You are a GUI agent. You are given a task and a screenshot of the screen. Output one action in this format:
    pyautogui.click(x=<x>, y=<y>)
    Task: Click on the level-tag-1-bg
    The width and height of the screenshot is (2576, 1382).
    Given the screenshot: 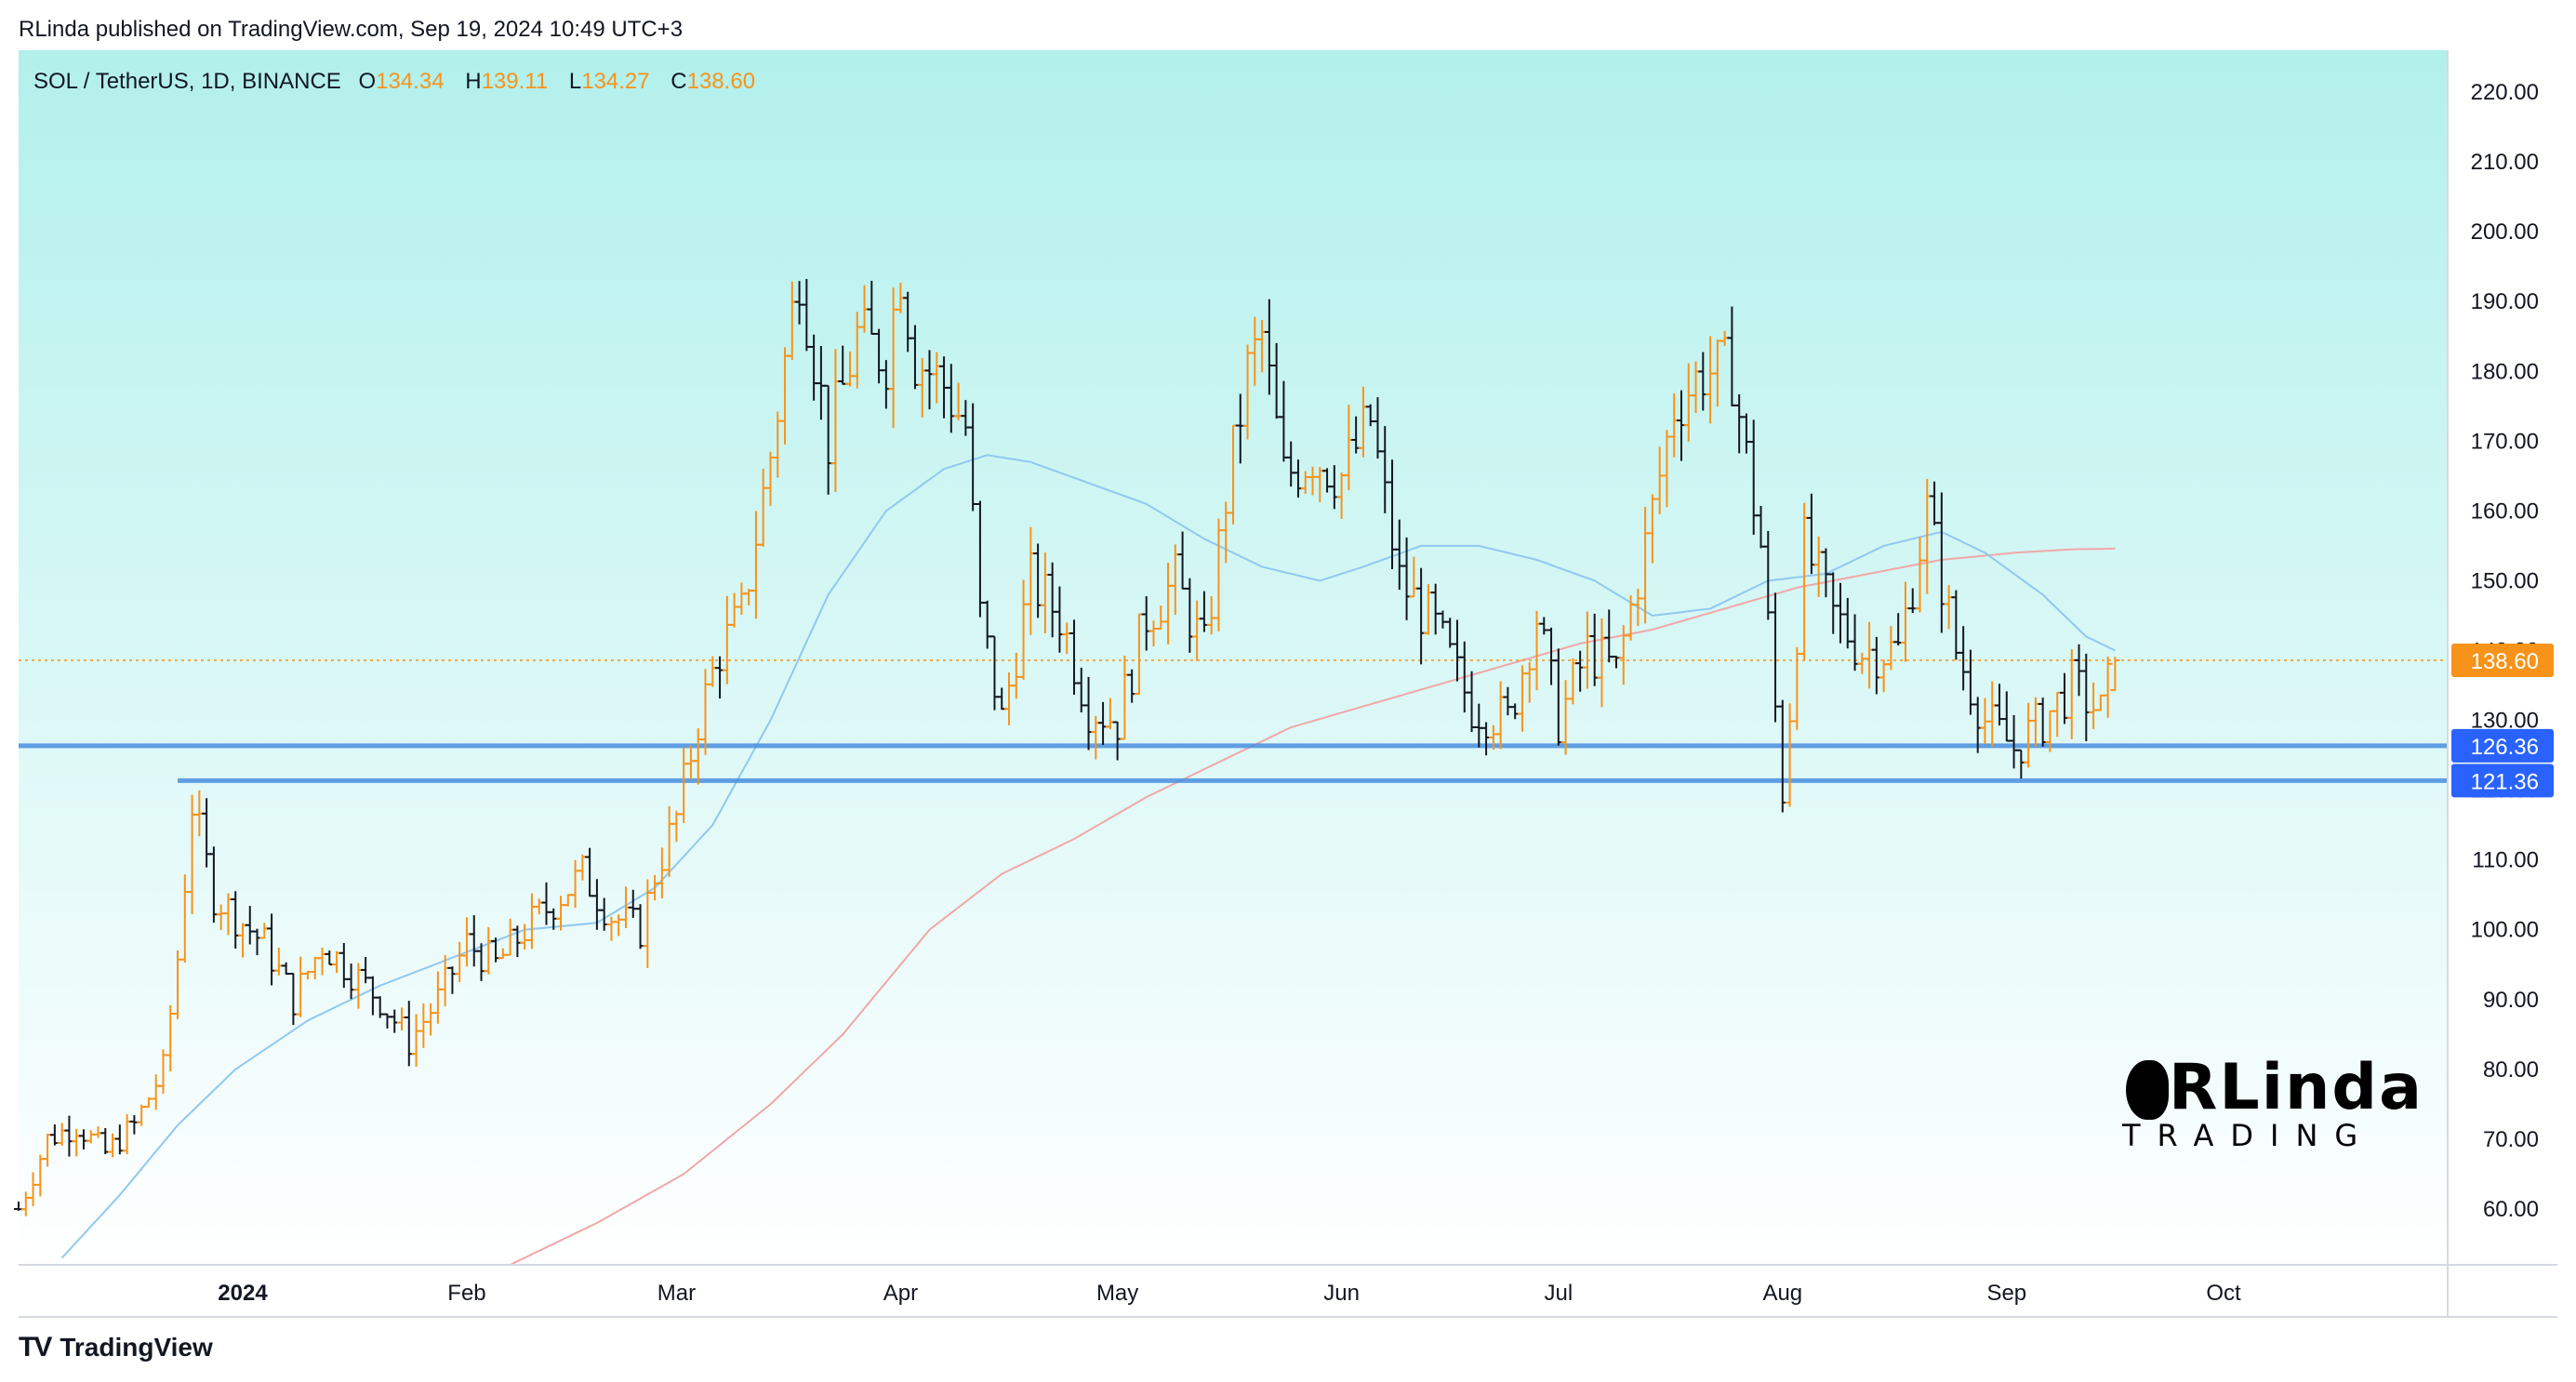 What is the action you would take?
    pyautogui.click(x=2502, y=746)
    